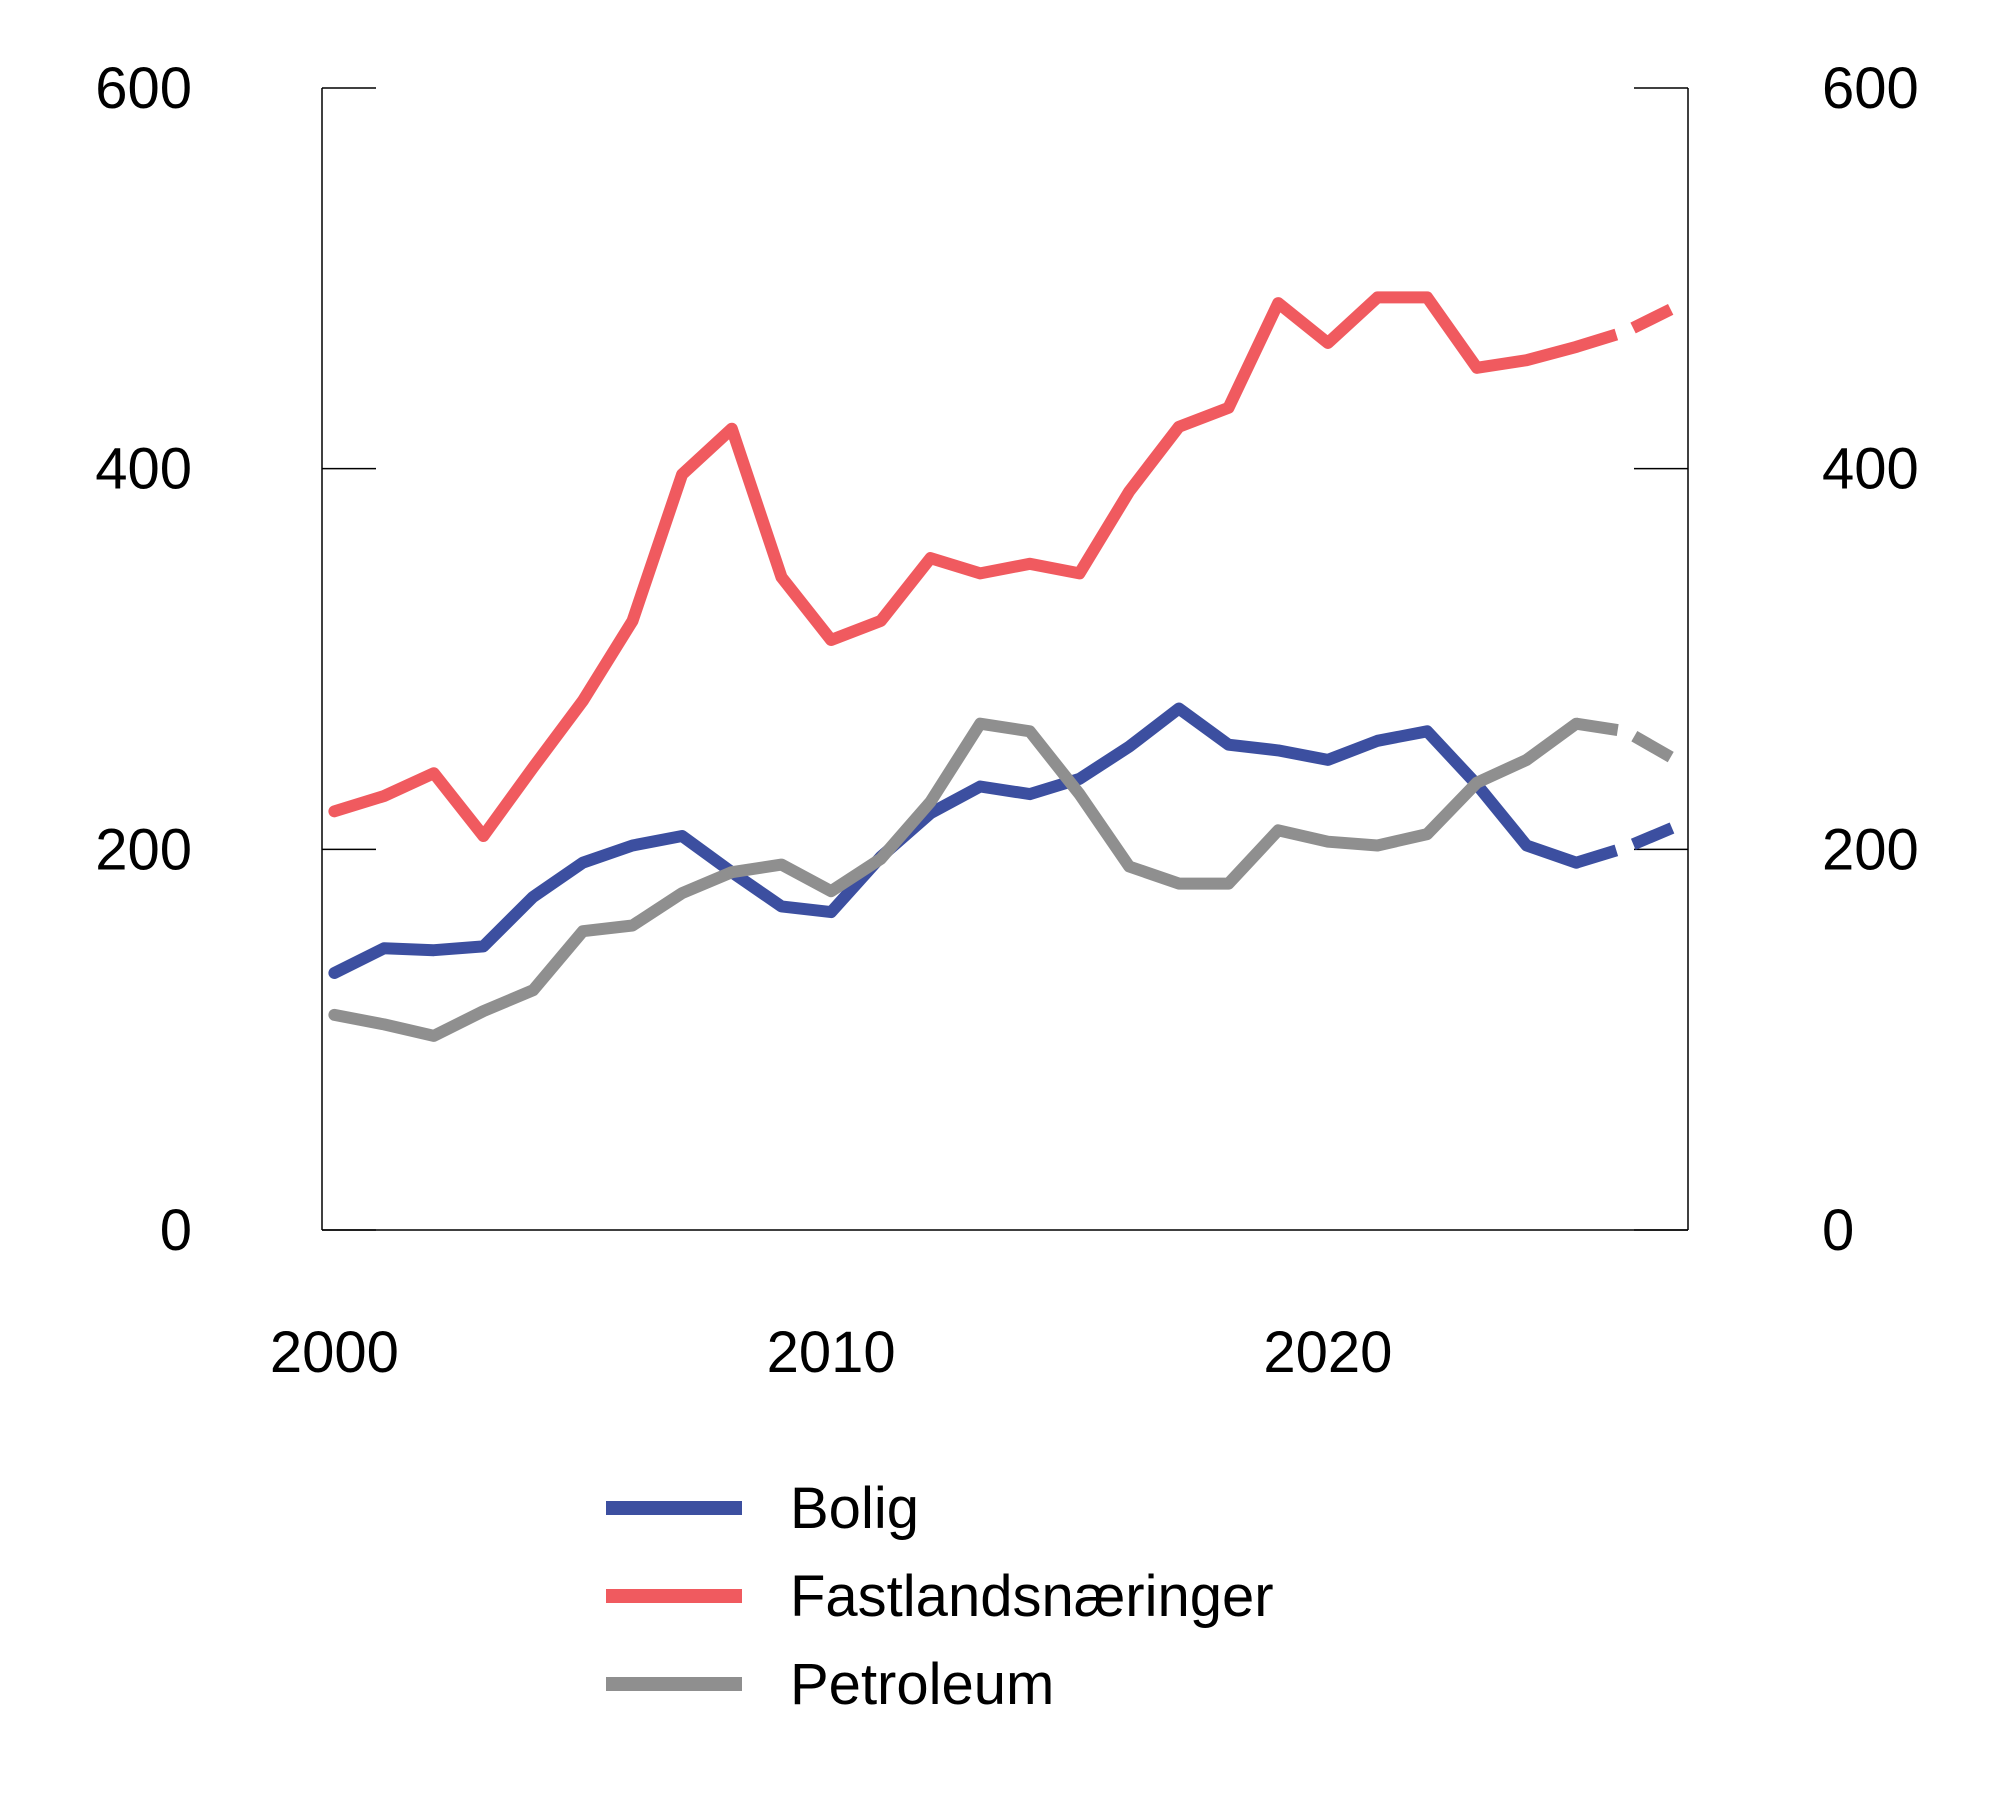 The height and width of the screenshot is (1816, 2000). What do you see at coordinates (143, 469) in the screenshot?
I see `y-tick-label-left: 400` at bounding box center [143, 469].